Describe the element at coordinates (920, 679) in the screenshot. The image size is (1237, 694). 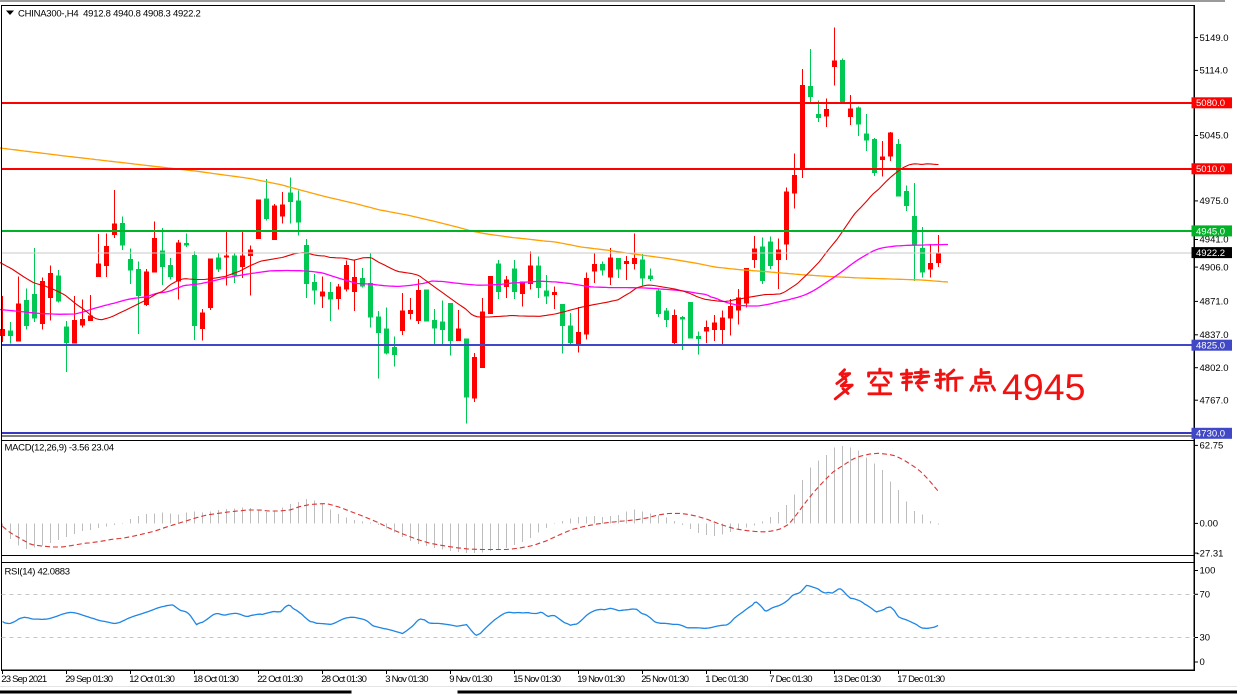
I see `svg-text: 17 Dec 01:30` at that location.